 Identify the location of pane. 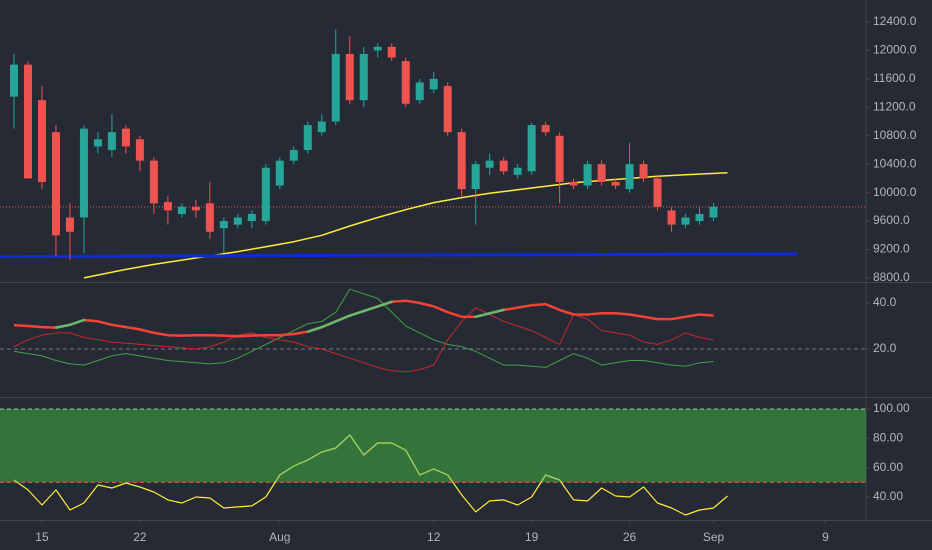
(433, 330).